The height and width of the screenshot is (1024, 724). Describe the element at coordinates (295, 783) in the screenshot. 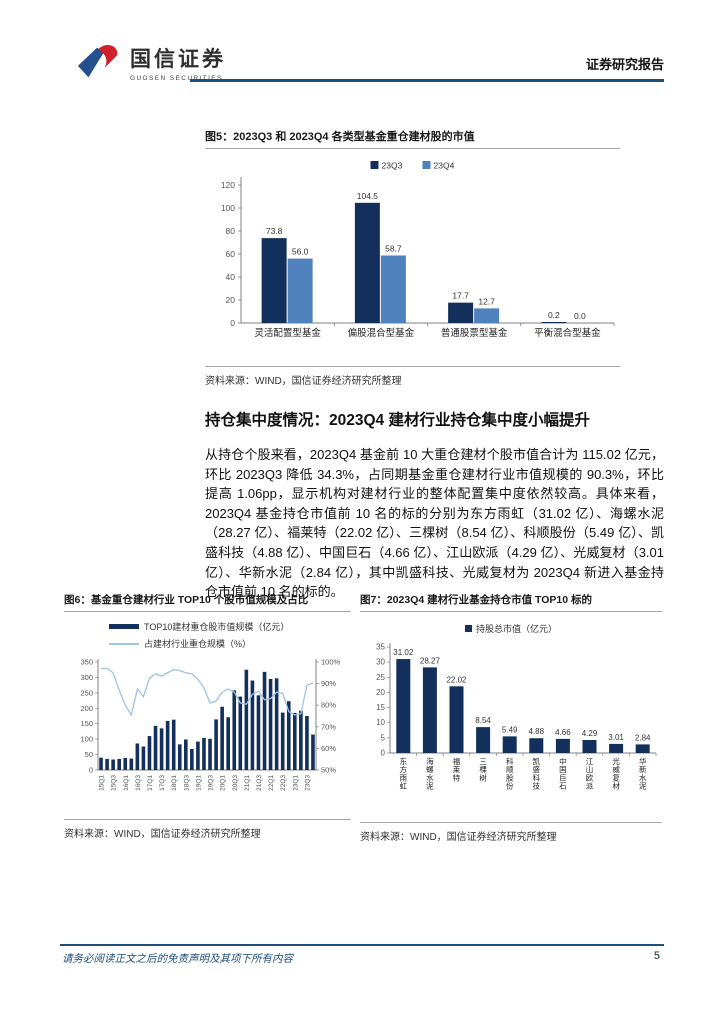

I see `axis-label: 23Q1` at that location.